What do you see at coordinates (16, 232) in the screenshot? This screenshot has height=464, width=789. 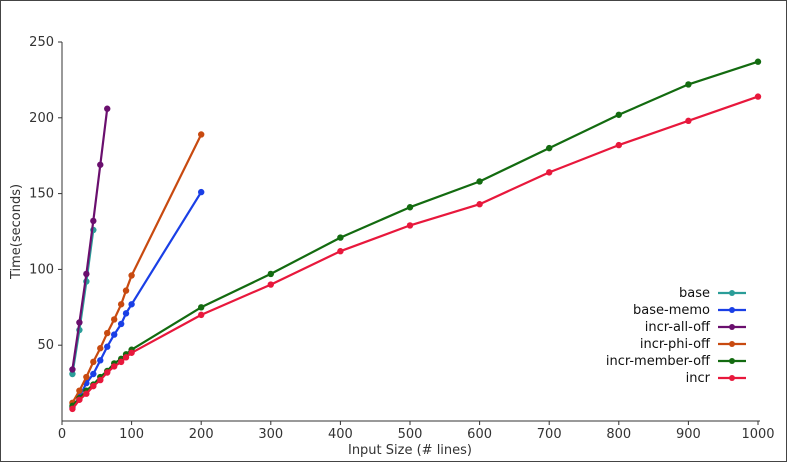 I see `y-axis-label: Time(seconds)` at bounding box center [16, 232].